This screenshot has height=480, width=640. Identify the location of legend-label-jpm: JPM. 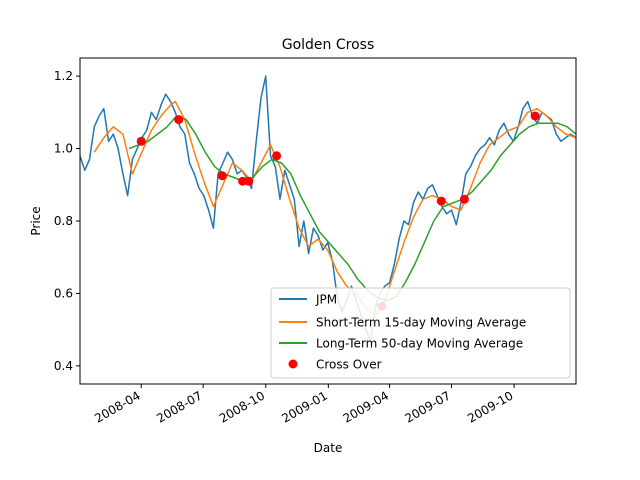
(326, 300).